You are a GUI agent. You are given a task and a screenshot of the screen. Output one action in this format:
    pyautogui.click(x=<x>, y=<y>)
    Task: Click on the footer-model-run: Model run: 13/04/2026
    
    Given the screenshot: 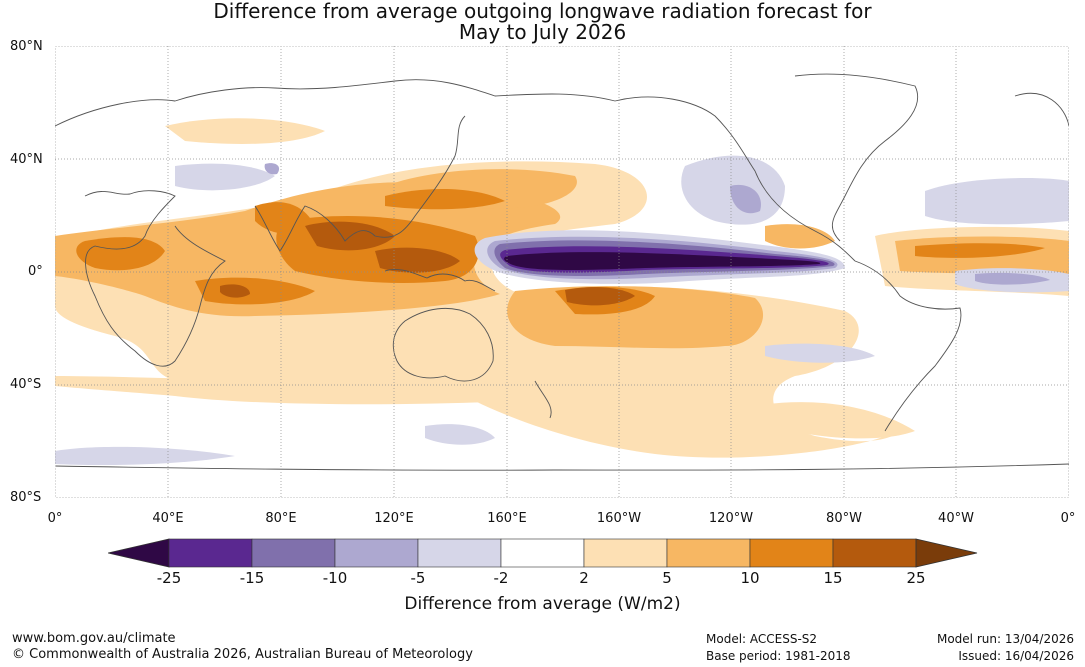 What is the action you would take?
    pyautogui.click(x=1005, y=639)
    